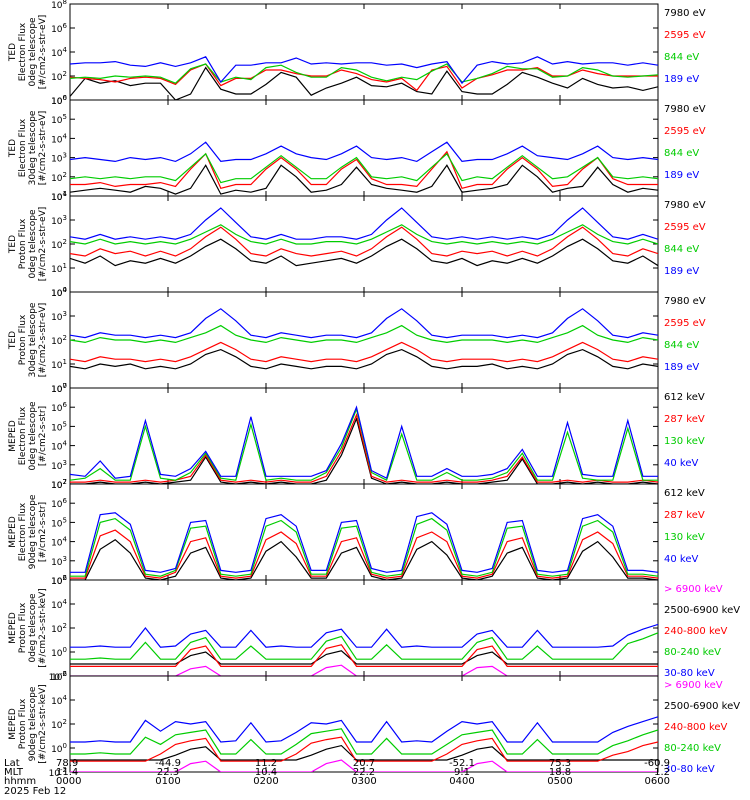 The height and width of the screenshot is (800, 750). What do you see at coordinates (702, 706) in the screenshot?
I see `legend-entry: 2500-6900 keV` at bounding box center [702, 706].